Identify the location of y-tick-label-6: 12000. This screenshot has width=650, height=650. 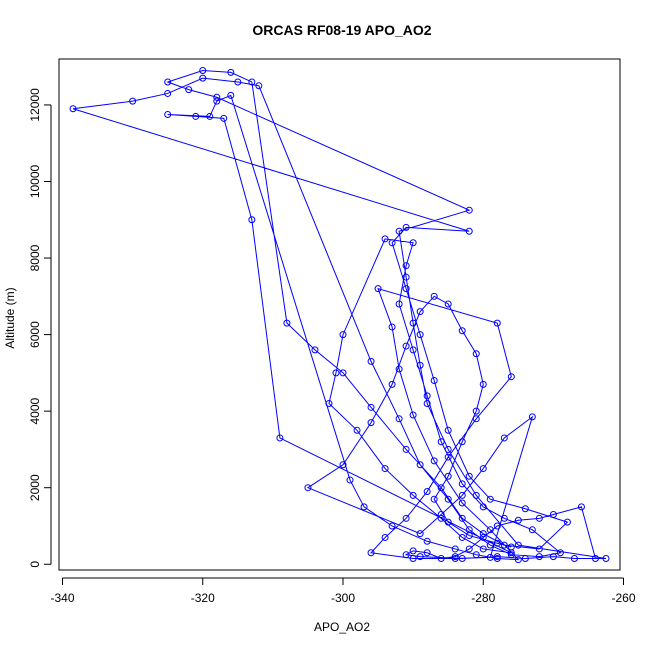
(35, 105).